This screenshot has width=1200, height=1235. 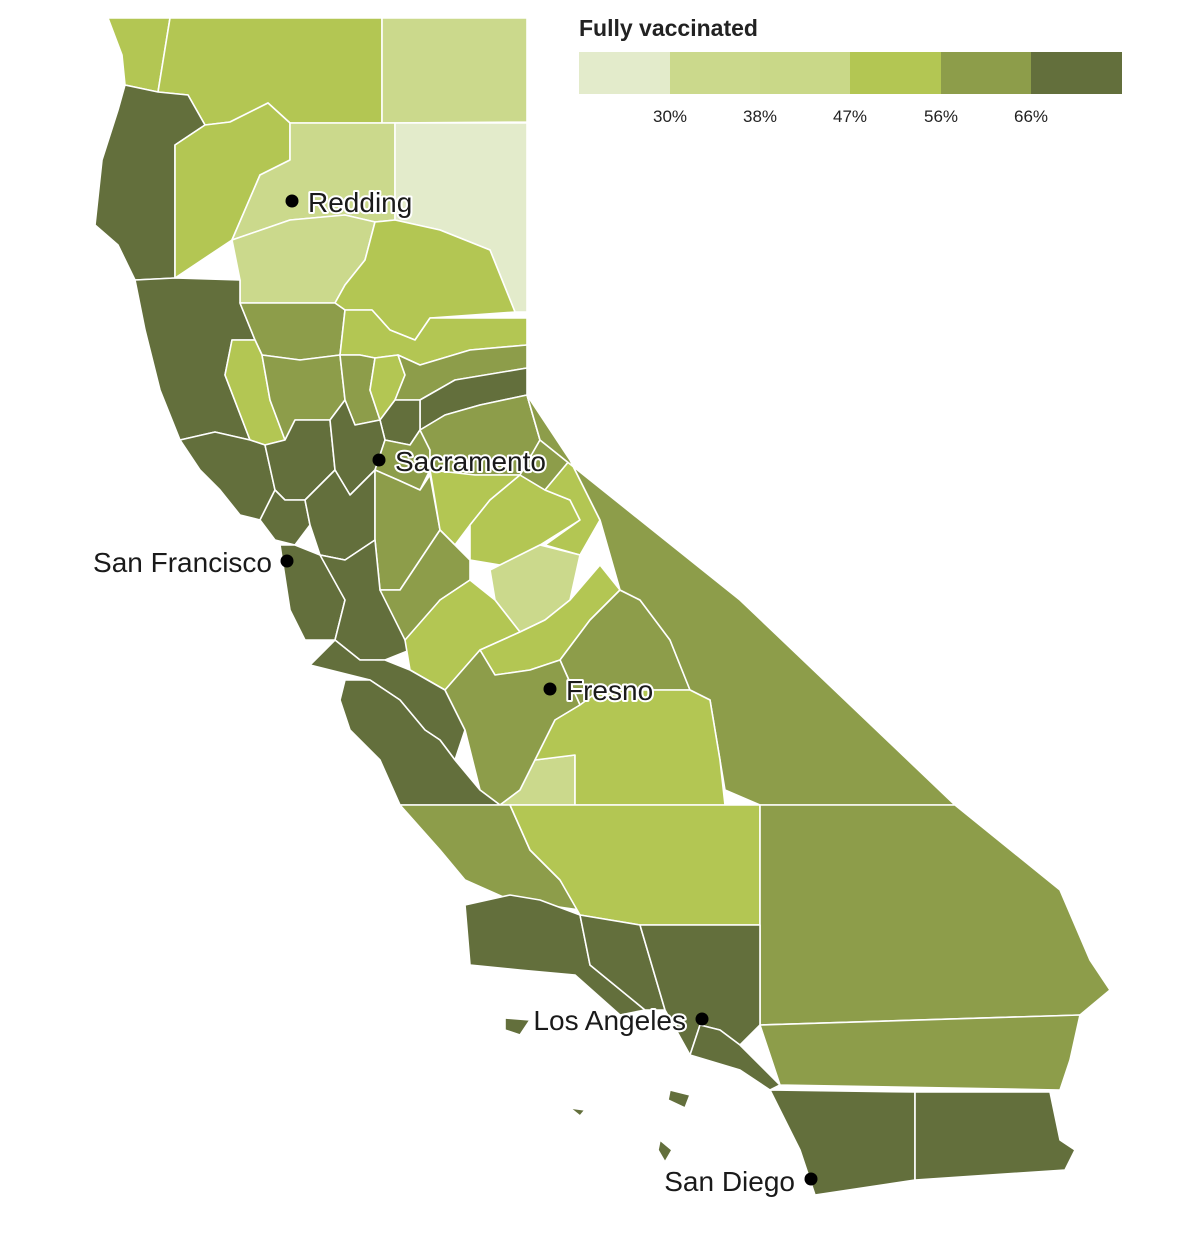 I want to click on city-label-san-francisco: San Francisco, so click(x=182, y=562).